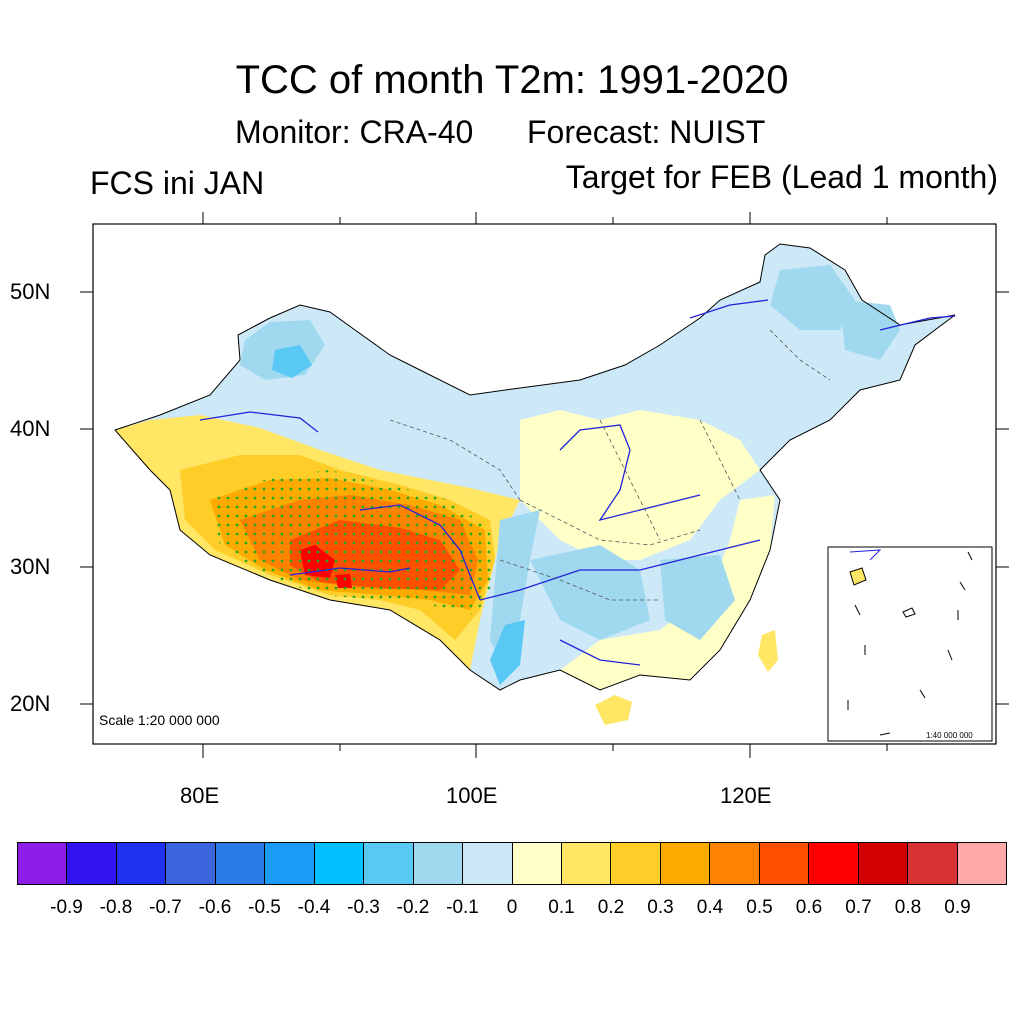  I want to click on colorbar-label: -0.8, so click(116, 907).